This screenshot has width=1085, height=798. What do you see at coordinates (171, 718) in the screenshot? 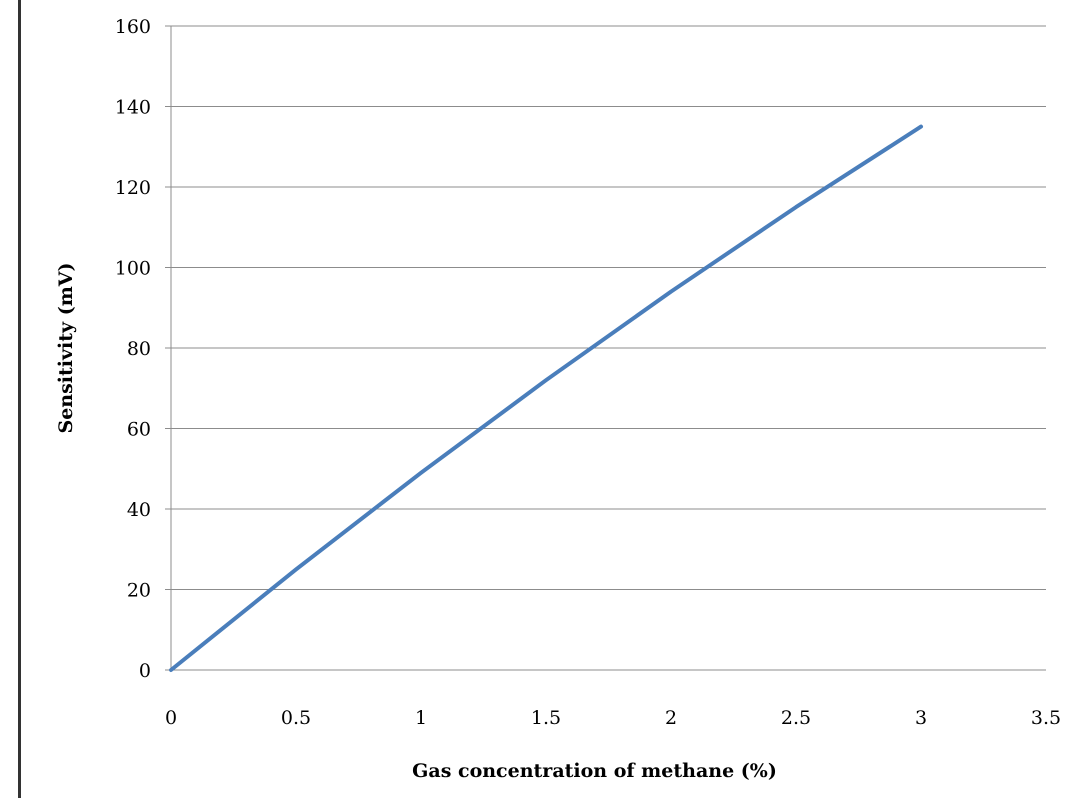
I see `x-tick-label: 0` at bounding box center [171, 718].